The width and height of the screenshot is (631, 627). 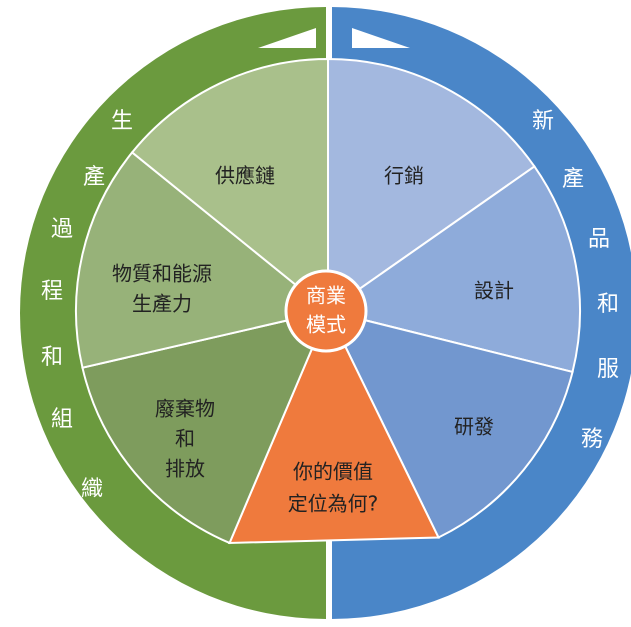 I want to click on ring-char: 品, so click(x=599, y=239).